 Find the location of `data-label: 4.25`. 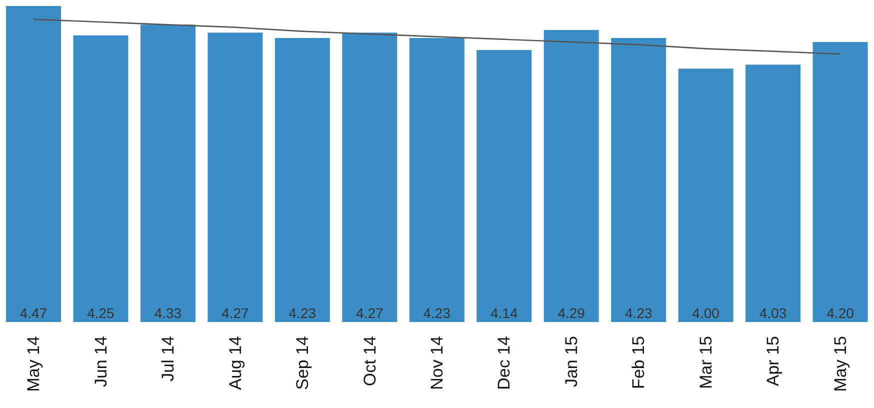

data-label: 4.25 is located at coordinates (101, 313).